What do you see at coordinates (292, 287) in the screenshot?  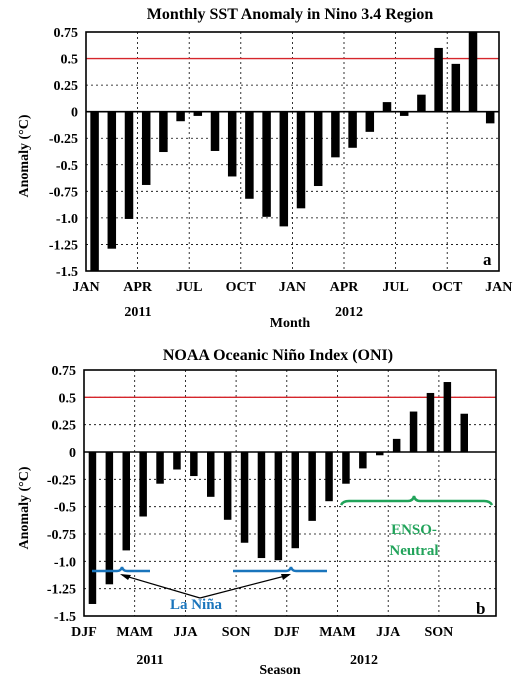 I see `xtick-label-a-4: JAN` at bounding box center [292, 287].